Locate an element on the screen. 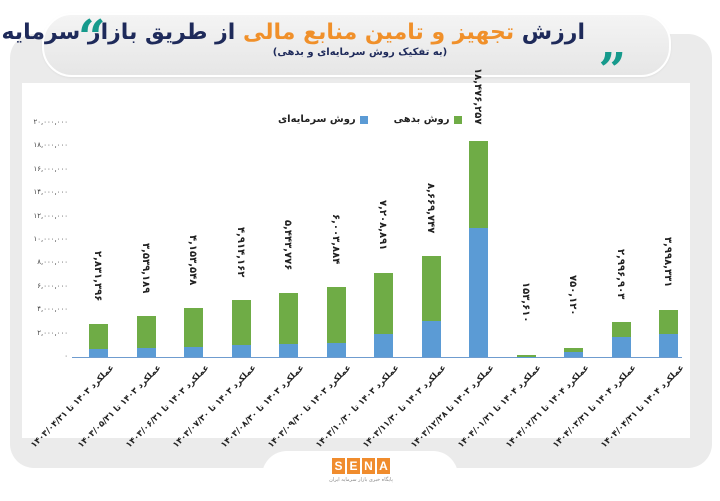  logo-letter: N is located at coordinates (368, 466).